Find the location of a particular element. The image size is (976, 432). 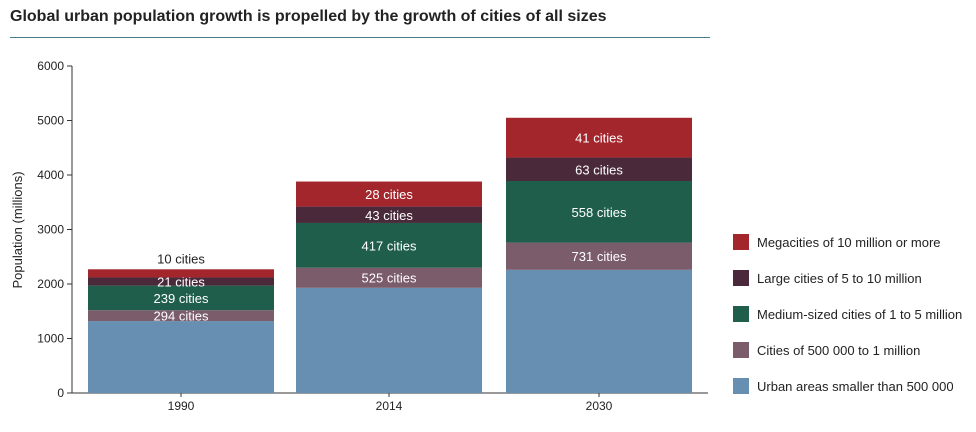

data-label: 28 cities is located at coordinates (389, 194).